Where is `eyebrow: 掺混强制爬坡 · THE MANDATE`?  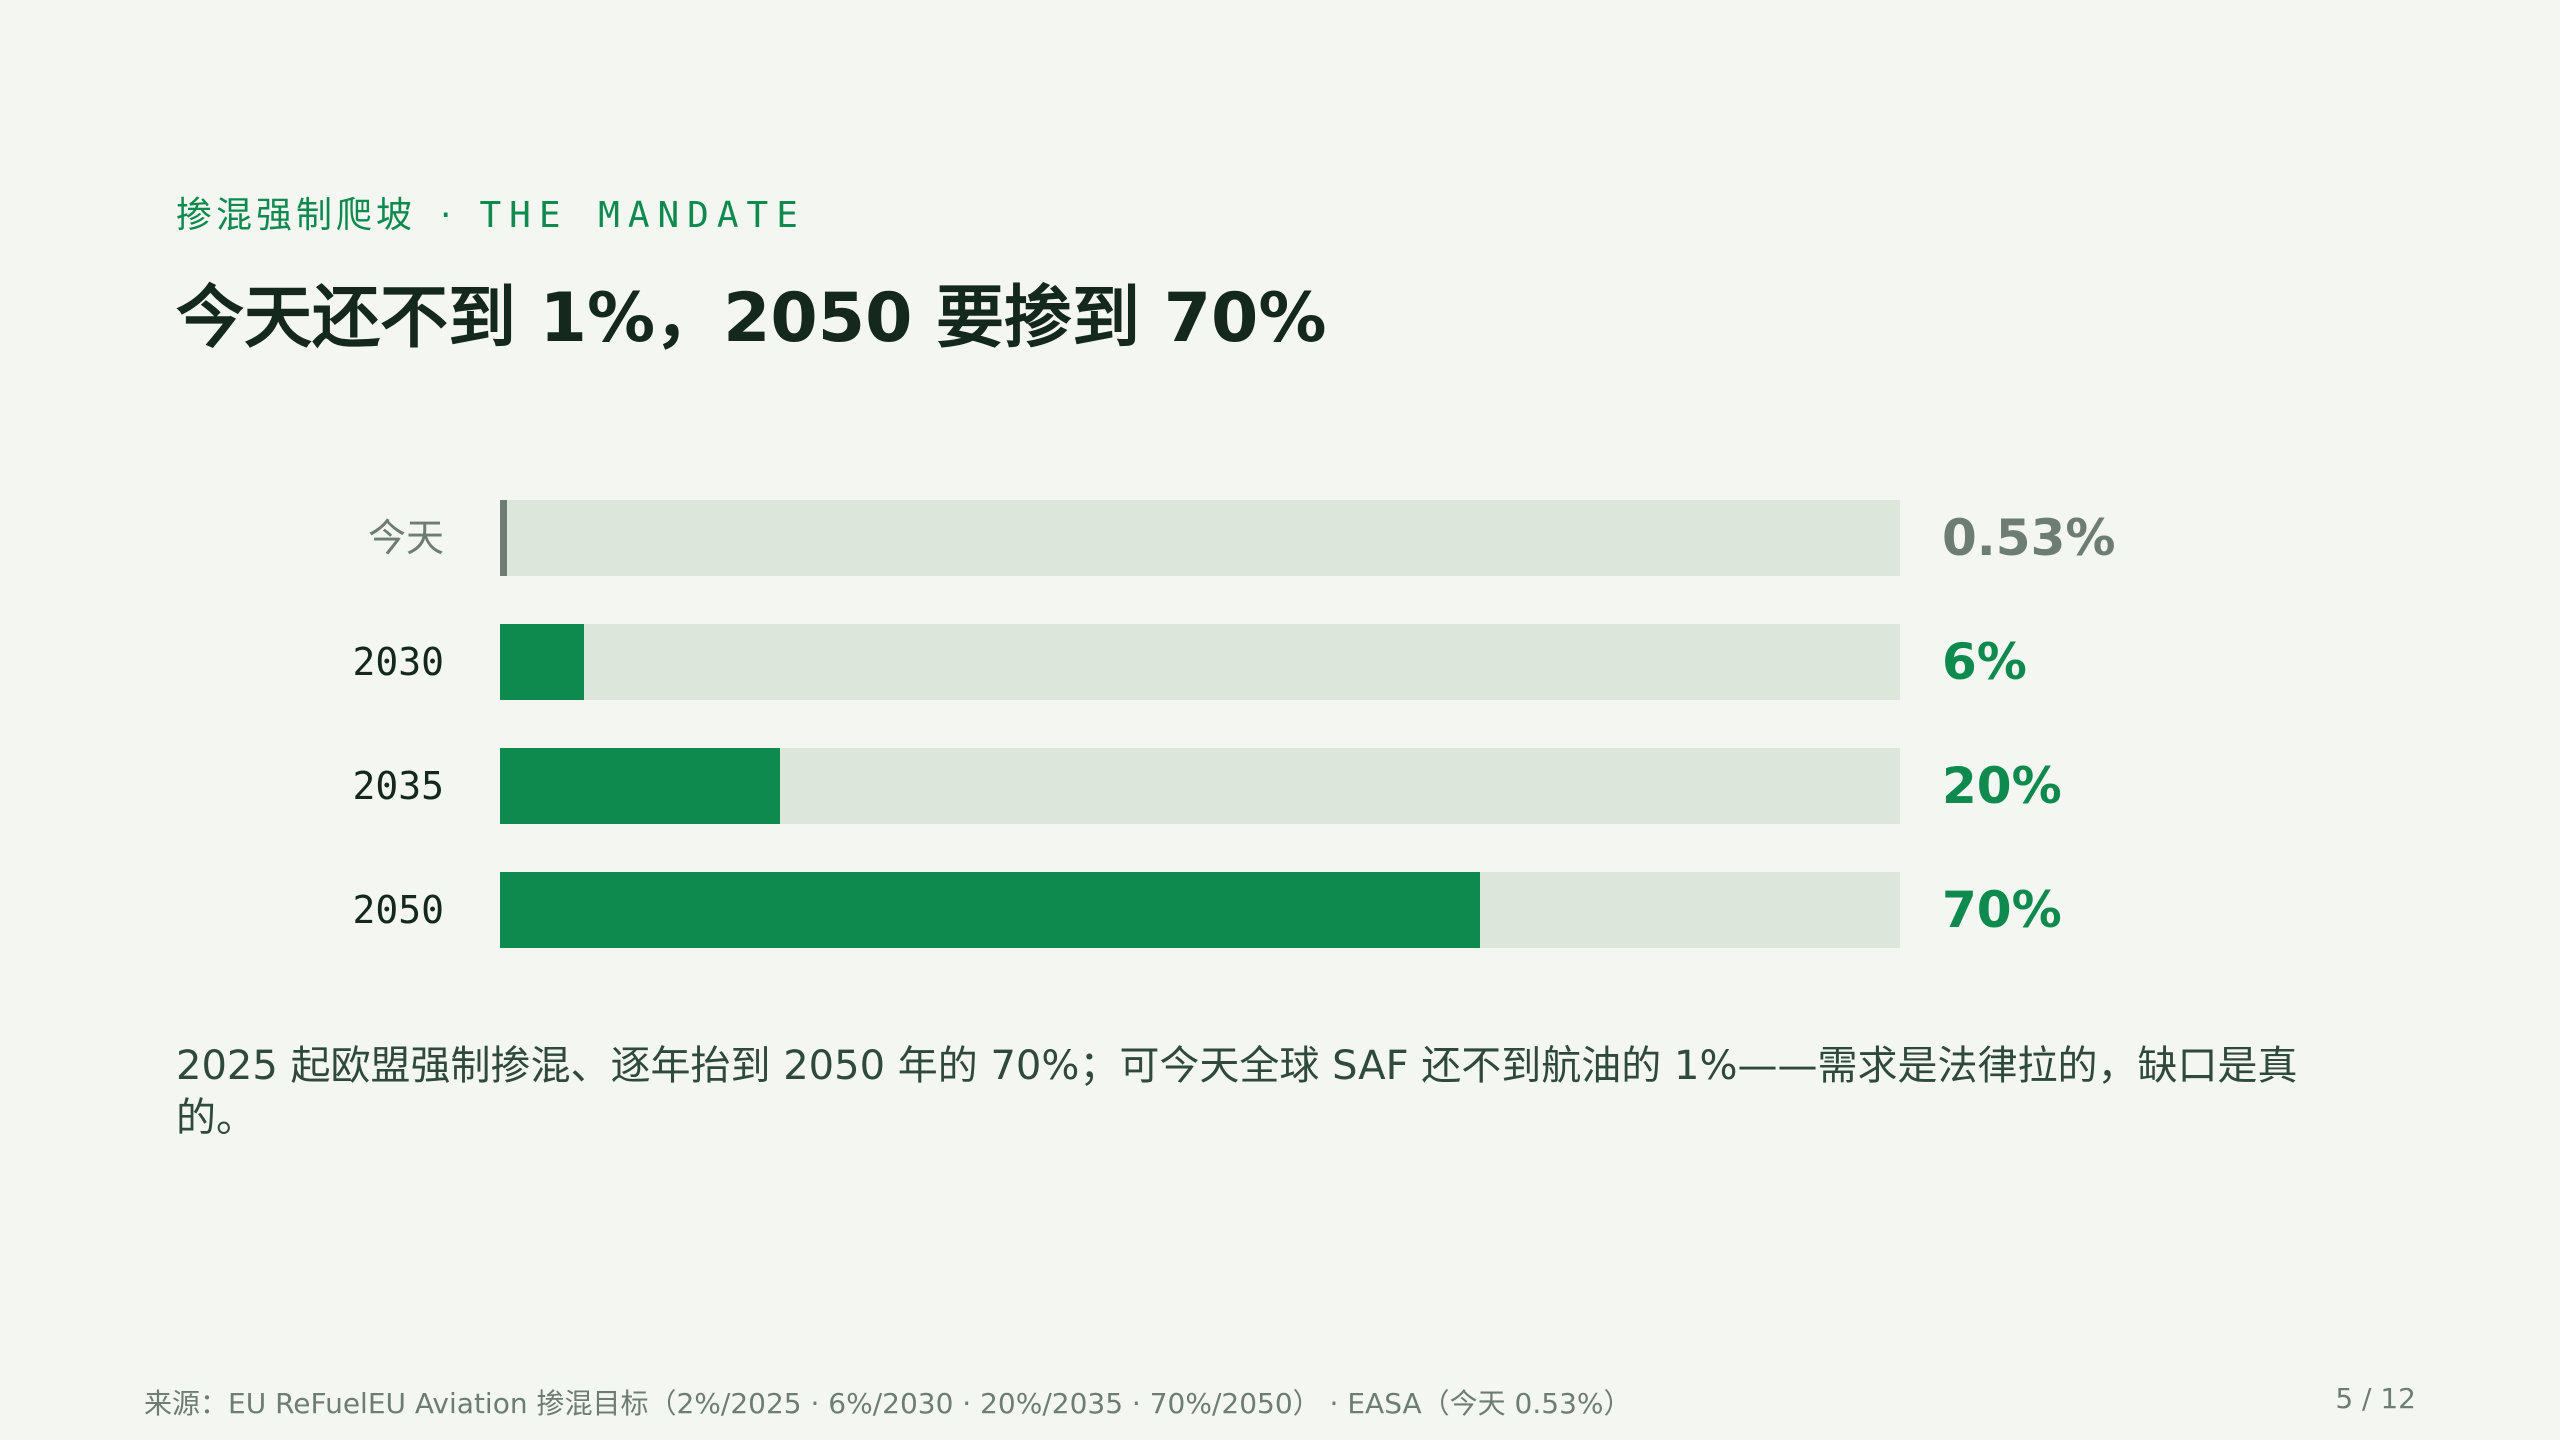 eyebrow: 掺混强制爬坡 · THE MANDATE is located at coordinates (491, 212).